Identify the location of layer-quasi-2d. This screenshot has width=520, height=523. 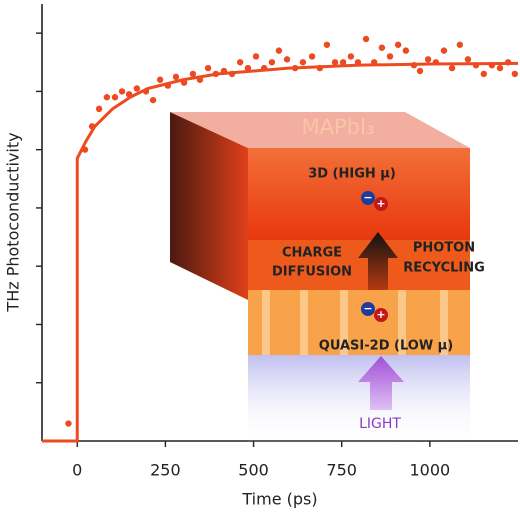
(359, 322).